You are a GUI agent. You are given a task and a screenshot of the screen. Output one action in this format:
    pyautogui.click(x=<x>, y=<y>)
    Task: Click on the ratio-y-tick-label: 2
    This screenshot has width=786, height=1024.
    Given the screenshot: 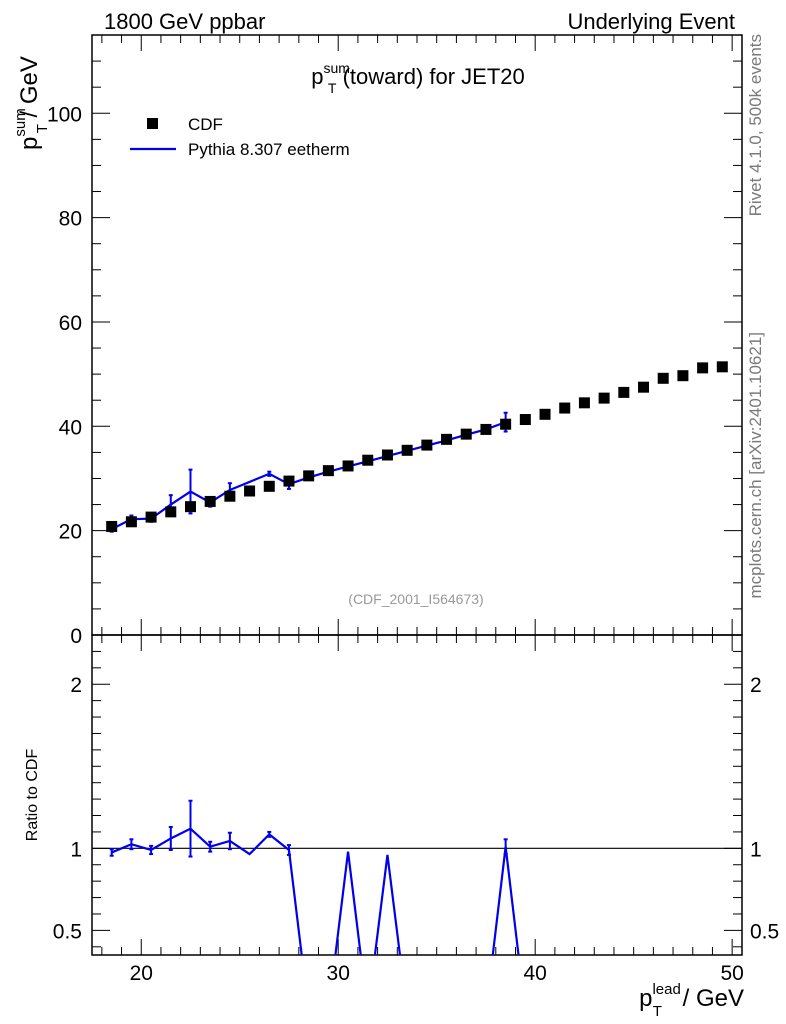 What is the action you would take?
    pyautogui.click(x=76, y=685)
    